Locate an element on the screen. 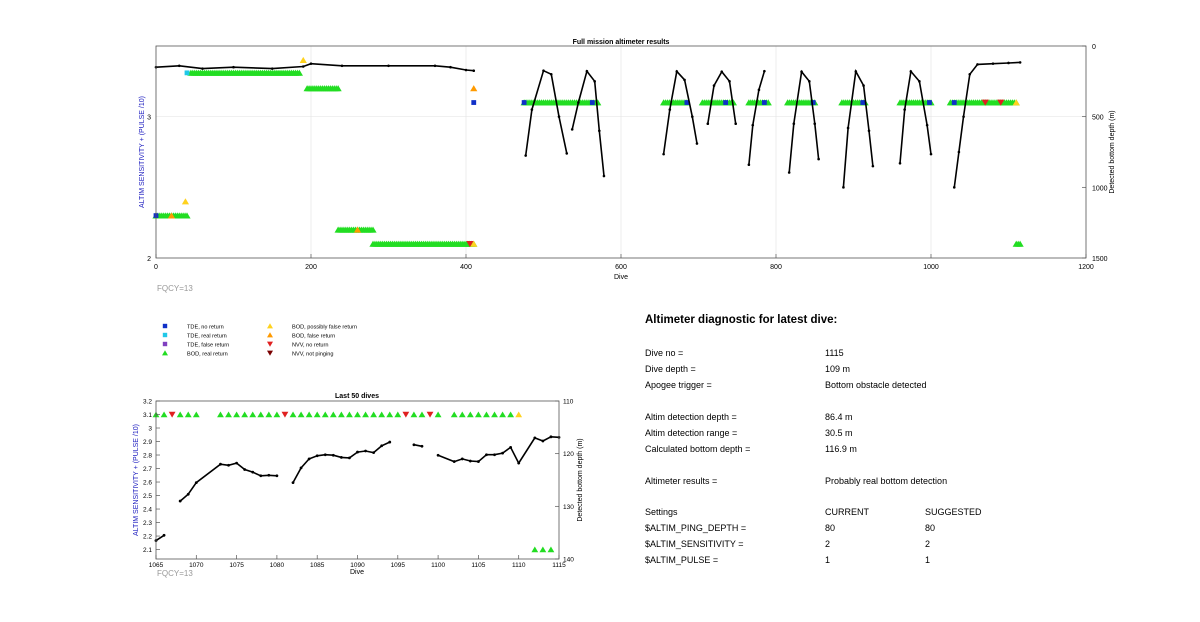  zoom-chart-y-tick-label: 3.1 is located at coordinates (147, 415).